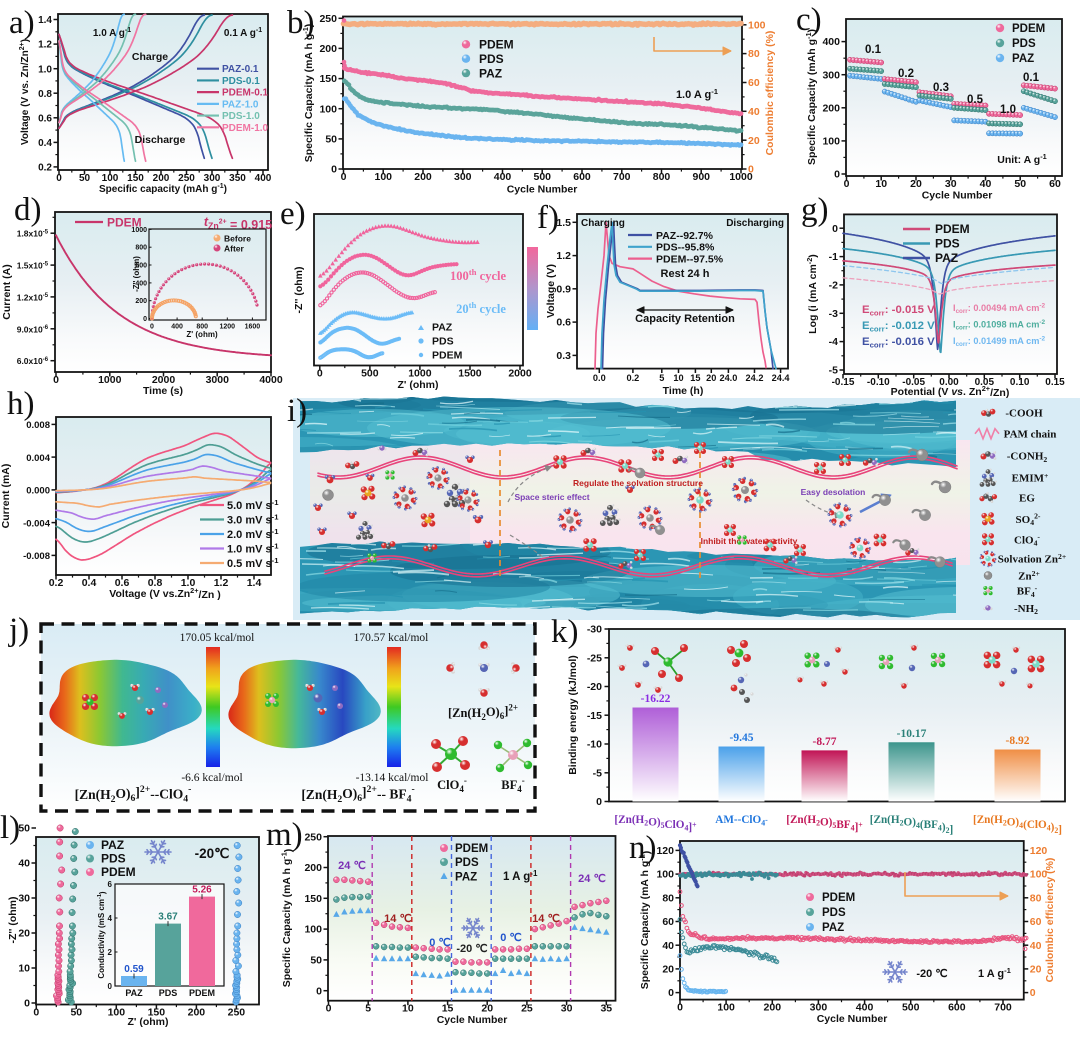 This screenshot has width=1080, height=1039. Describe the element at coordinates (606, 1009) in the screenshot. I see `svg-text: 35` at that location.